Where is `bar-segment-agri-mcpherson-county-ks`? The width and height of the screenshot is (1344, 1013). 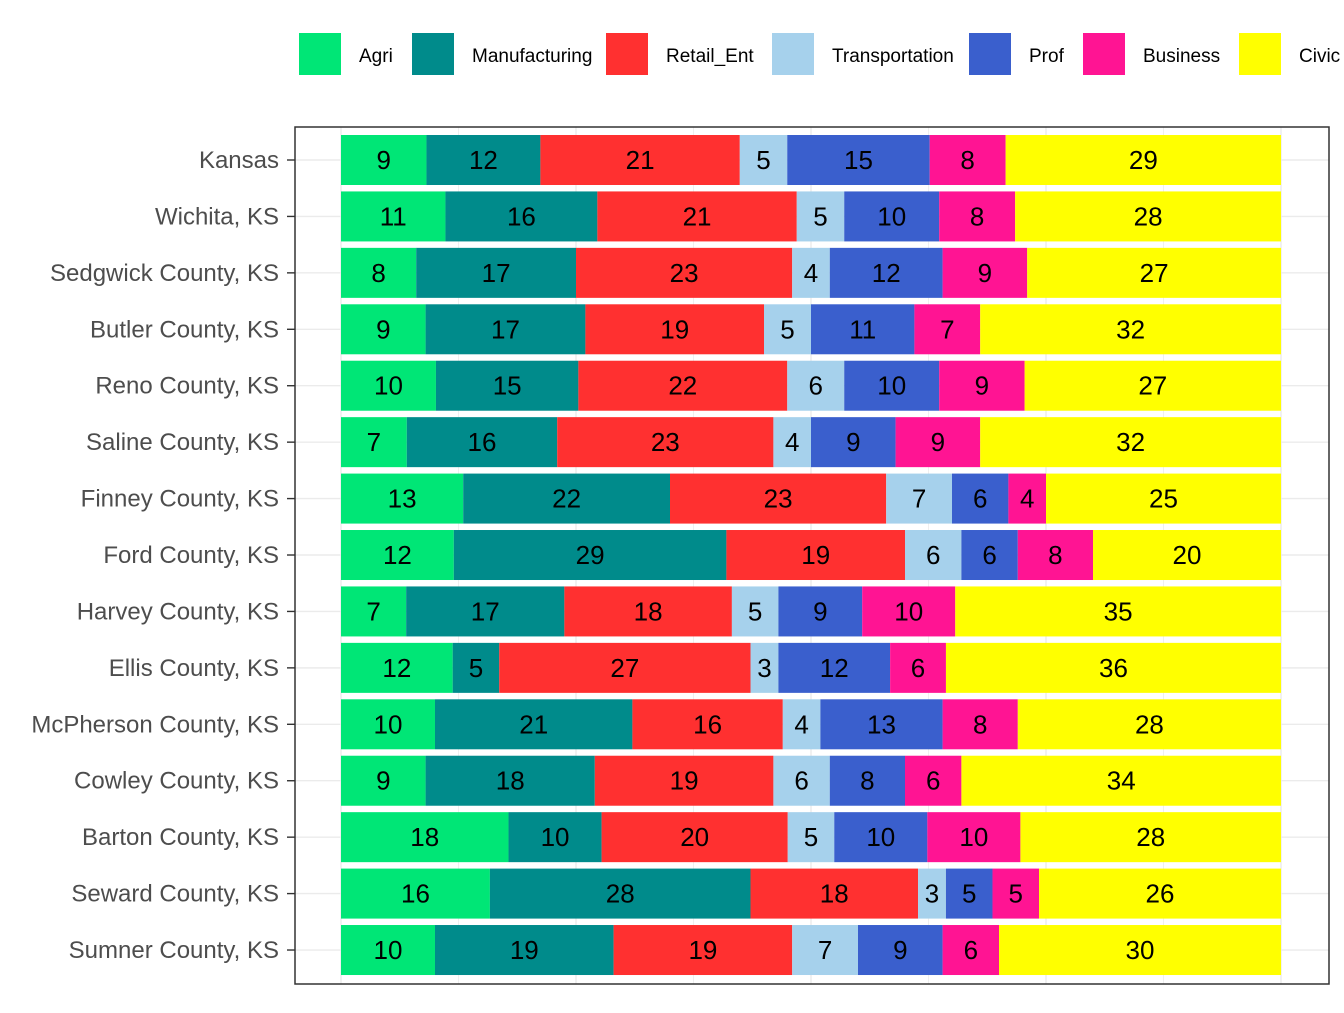
bar-segment-agri-mcpherson-county-ks is located at coordinates (388, 724).